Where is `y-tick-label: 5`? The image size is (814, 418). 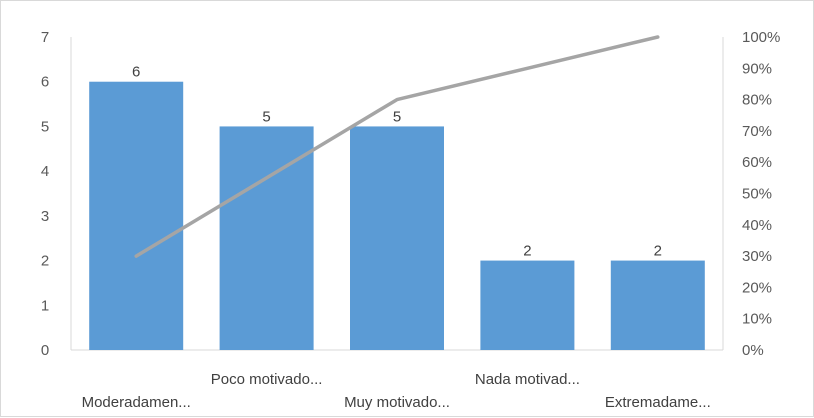
y-tick-label: 5 is located at coordinates (45, 126).